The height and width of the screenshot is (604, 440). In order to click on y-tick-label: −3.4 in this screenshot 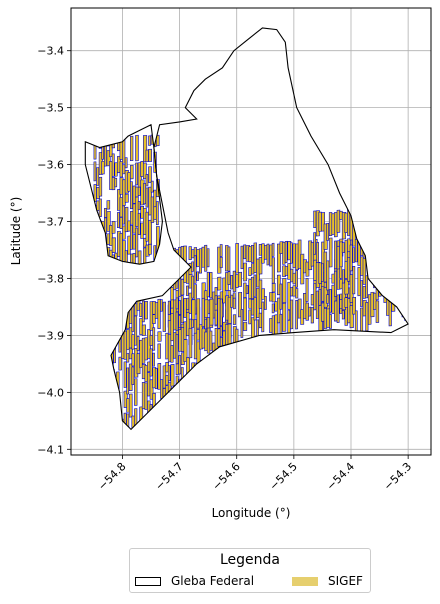, I will do `click(50, 51)`.